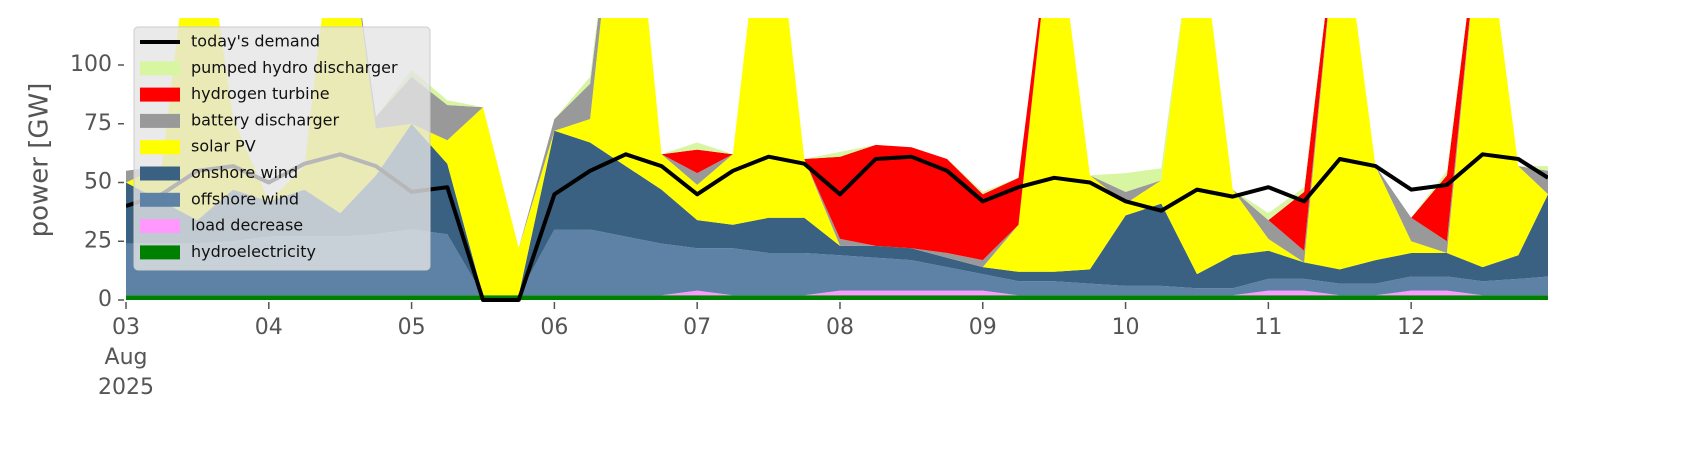  What do you see at coordinates (840, 327) in the screenshot?
I see `x-tick-label: 08` at bounding box center [840, 327].